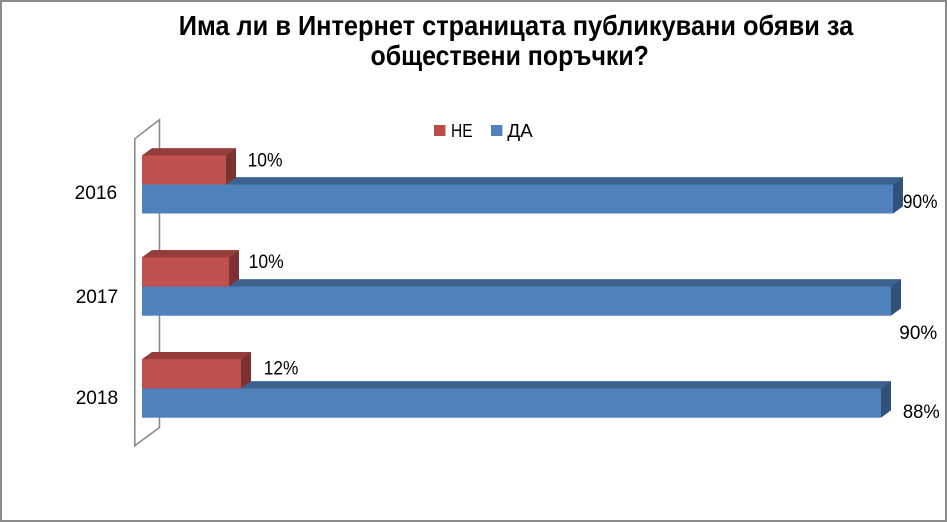 Image resolution: width=947 pixels, height=522 pixels. I want to click on svg-text: 12%, so click(281, 368).